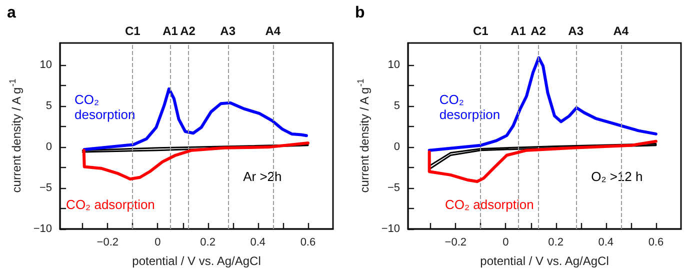 This screenshot has height=272, width=696. Describe the element at coordinates (360, 13) in the screenshot. I see `chart-title: b` at that location.